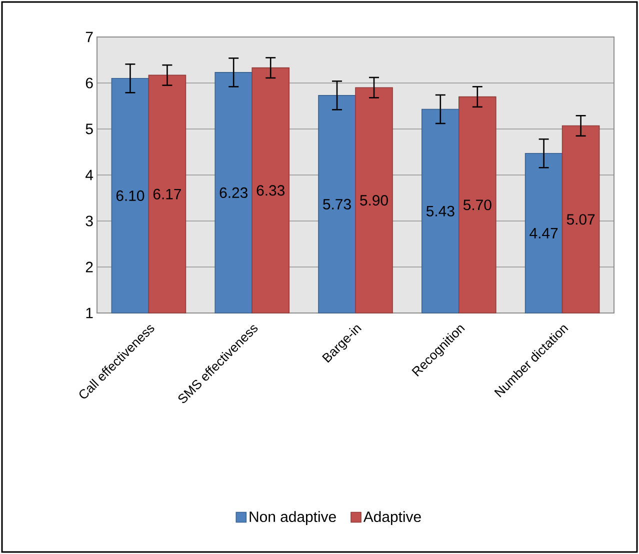 The width and height of the screenshot is (639, 554). I want to click on data-label: 5.07, so click(580, 219).